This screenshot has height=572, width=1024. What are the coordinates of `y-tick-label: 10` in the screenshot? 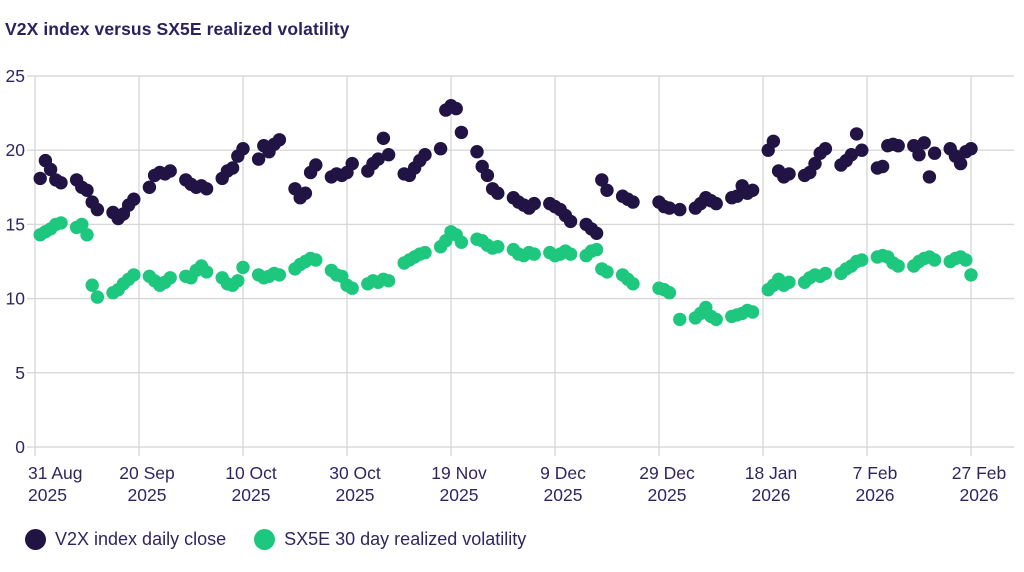 It's located at (16, 299).